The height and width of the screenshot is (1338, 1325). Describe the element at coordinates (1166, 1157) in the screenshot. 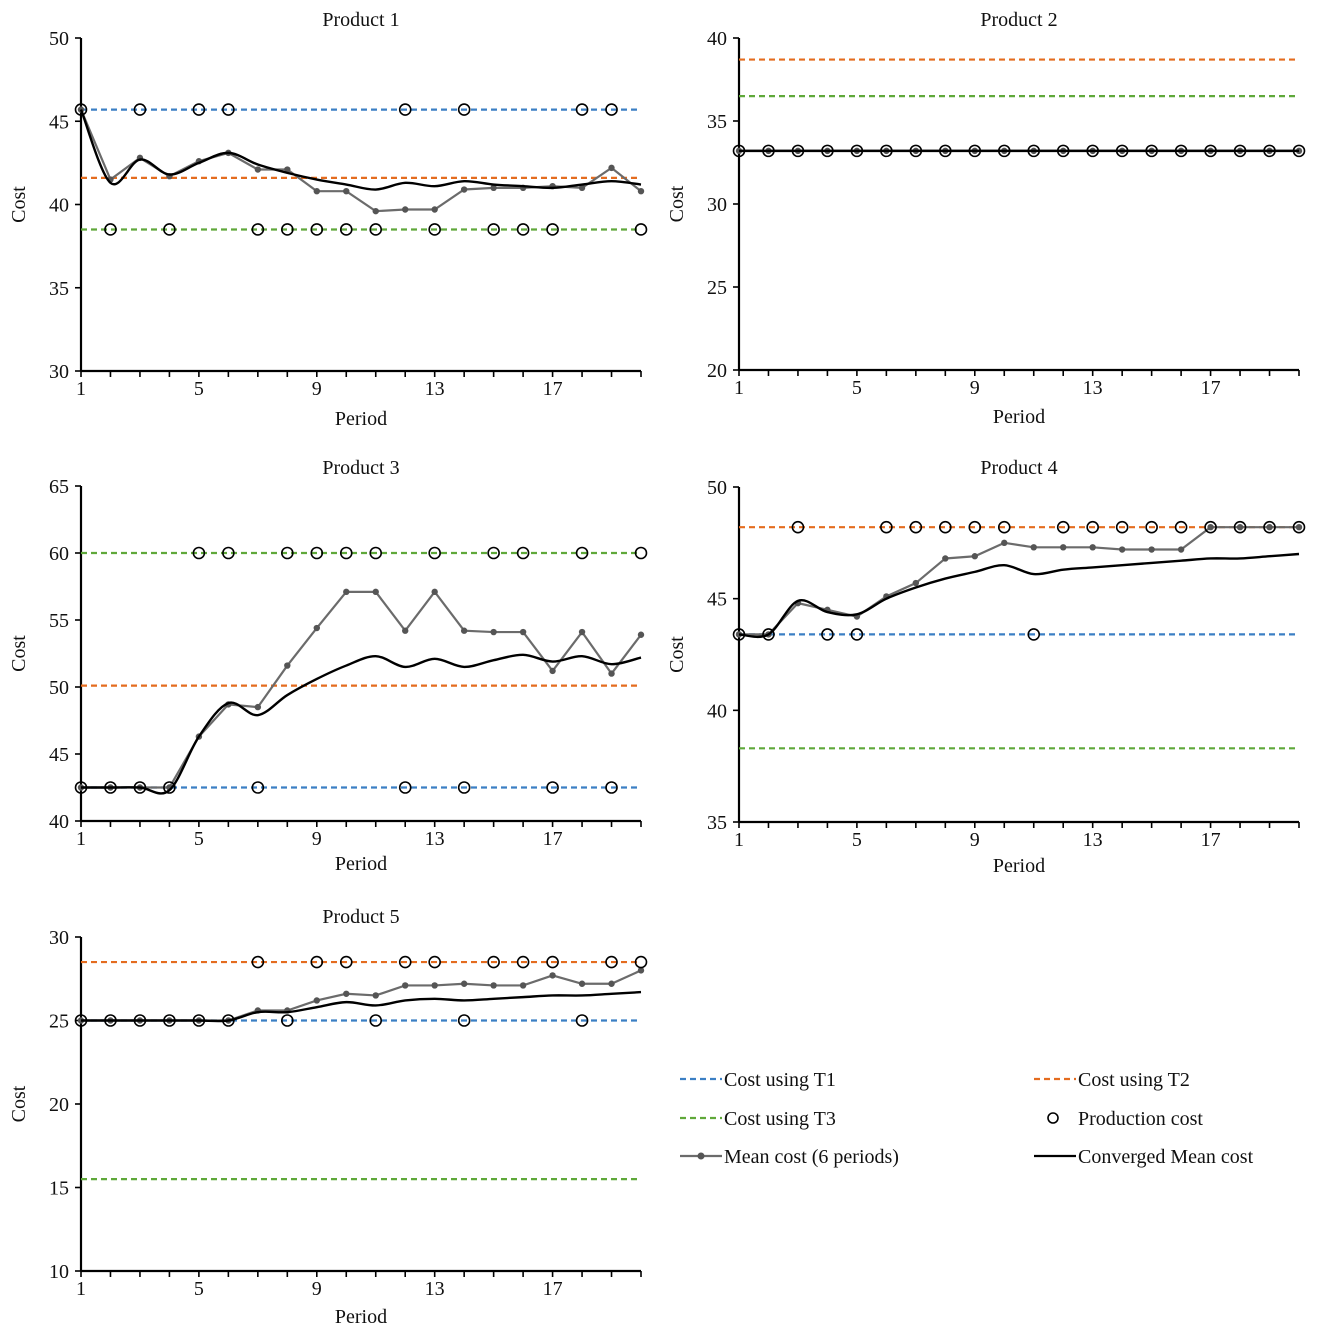

I see `legend-converged-label: Converged Mean cost` at that location.